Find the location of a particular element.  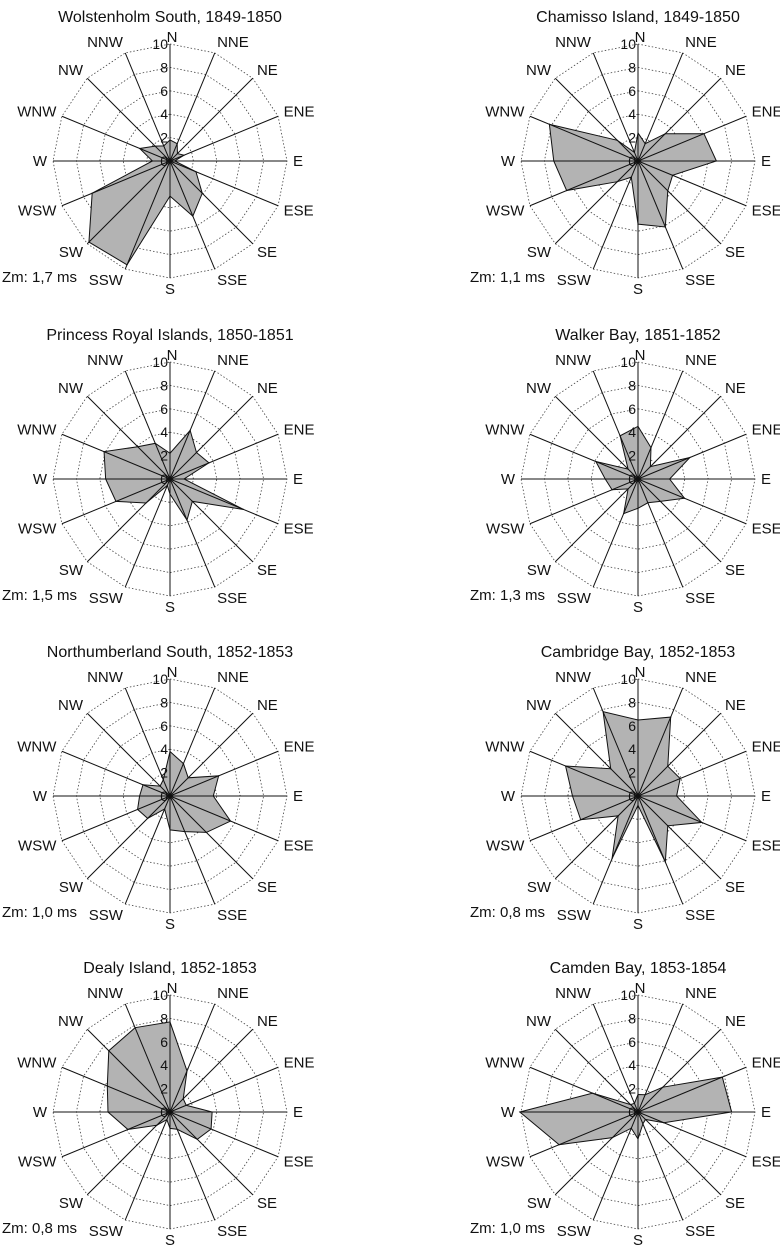

radial-tick-label: 6 is located at coordinates (632, 726).